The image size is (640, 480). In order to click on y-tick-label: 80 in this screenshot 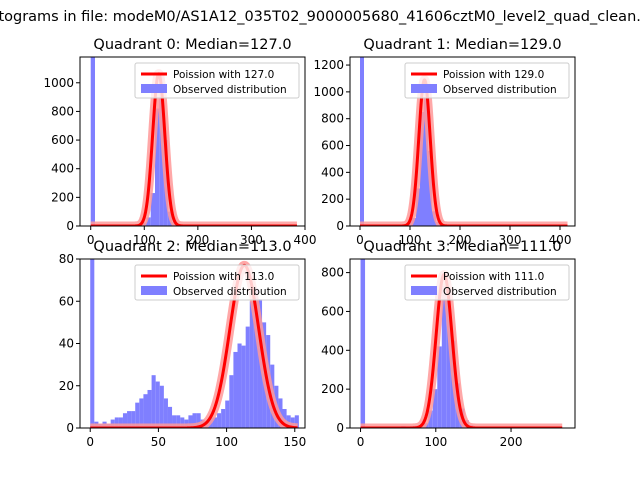, I will do `click(66, 259)`.